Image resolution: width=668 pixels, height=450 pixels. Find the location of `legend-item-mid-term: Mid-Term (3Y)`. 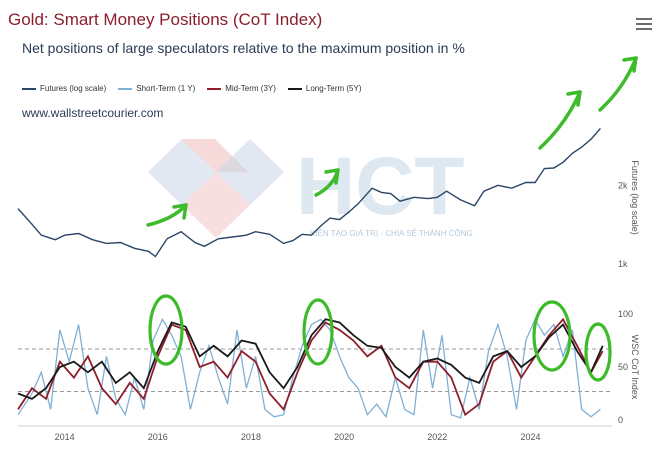

legend-item-mid-term: Mid-Term (3Y) is located at coordinates (241, 88).